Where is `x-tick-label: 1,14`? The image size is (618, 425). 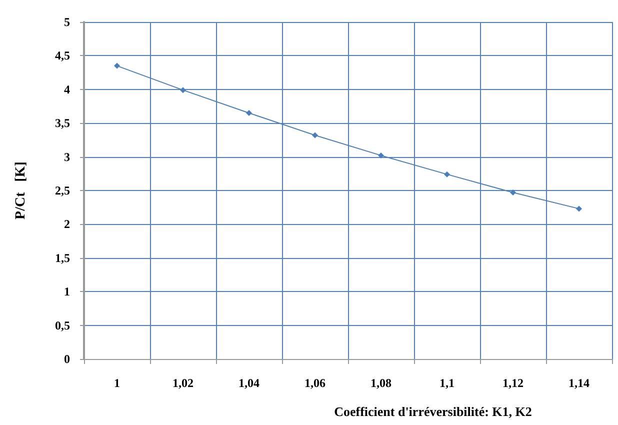 x-tick-label: 1,14 is located at coordinates (579, 383).